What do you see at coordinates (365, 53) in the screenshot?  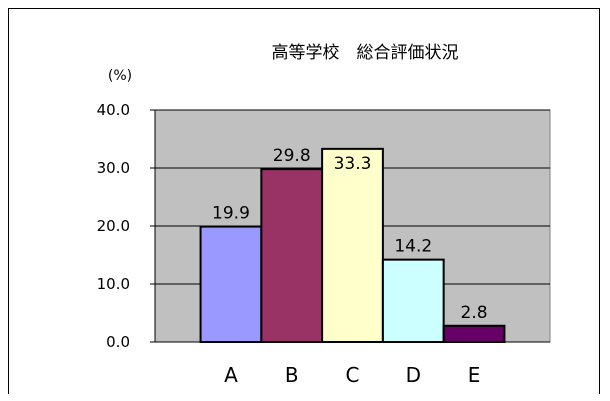 I see `chart-title: 高等学校 総合評価状況` at bounding box center [365, 53].